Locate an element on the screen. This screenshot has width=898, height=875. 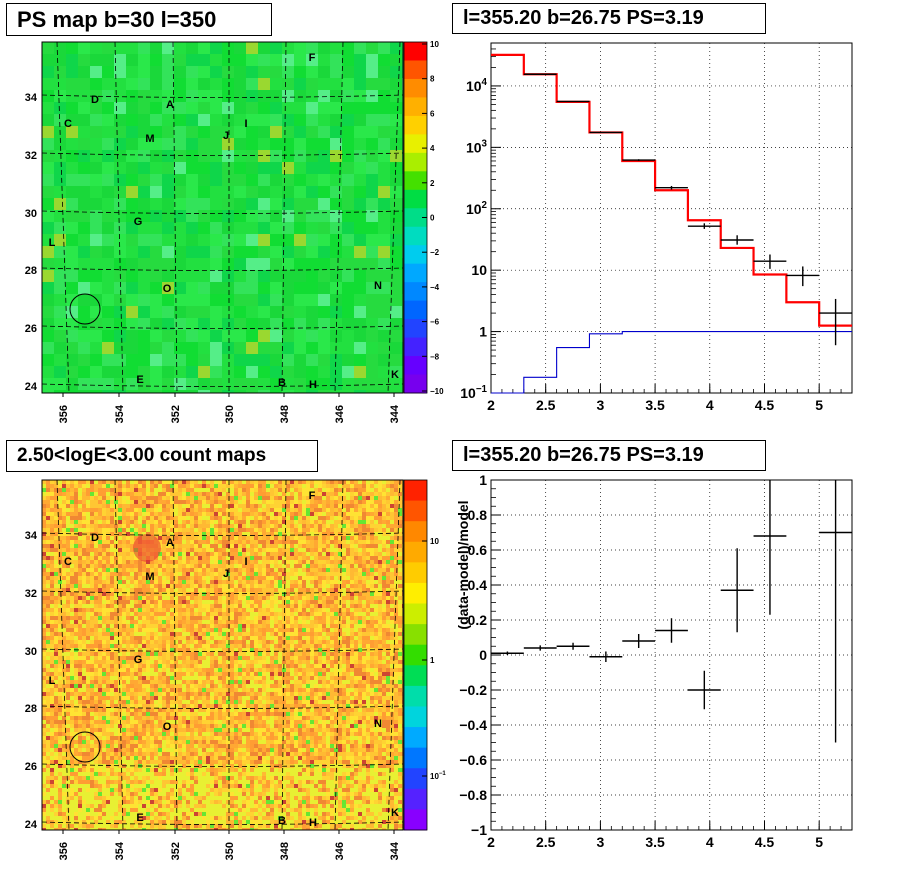
colorbar-cell is located at coordinates (415, 255).